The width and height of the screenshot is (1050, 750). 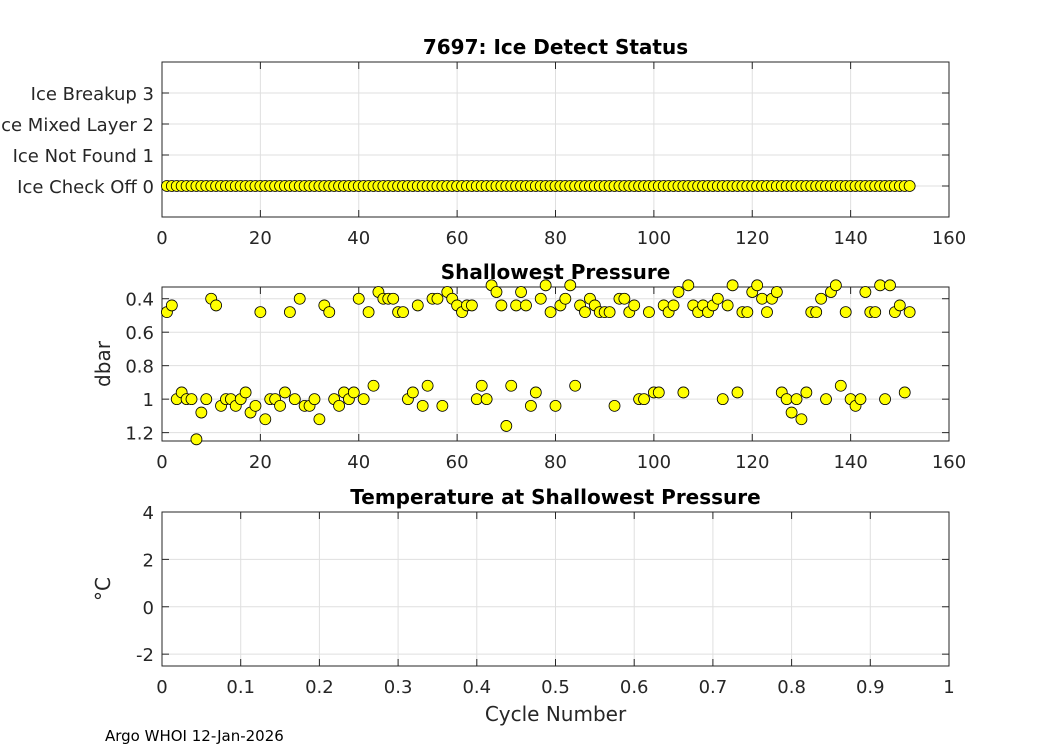 I want to click on pressure-y-tick-label: 0.6, so click(x=139, y=333).